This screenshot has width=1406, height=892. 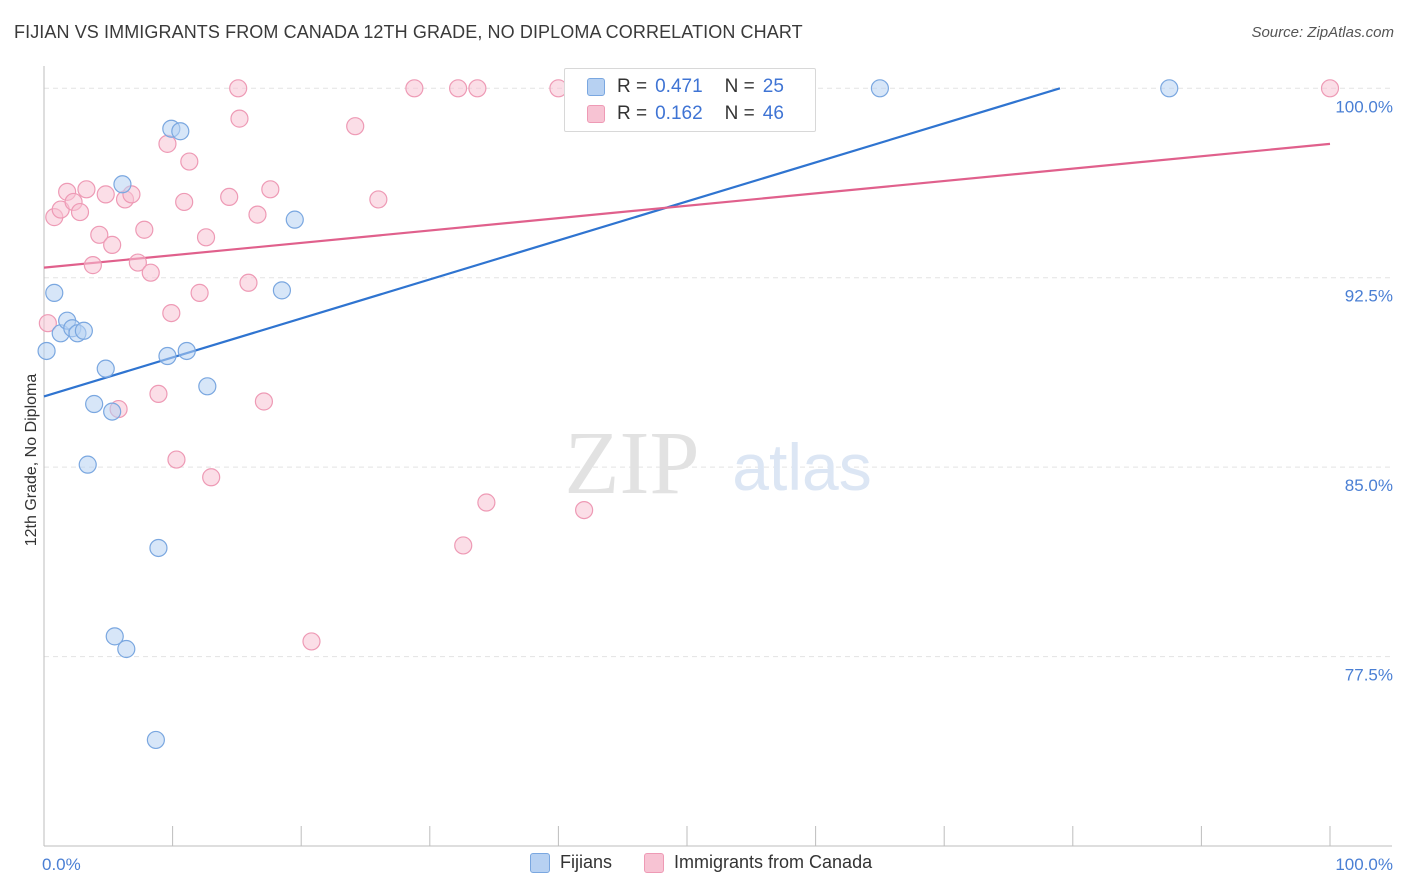 I want to click on x-tick-label: 0.0%, so click(x=61, y=864).